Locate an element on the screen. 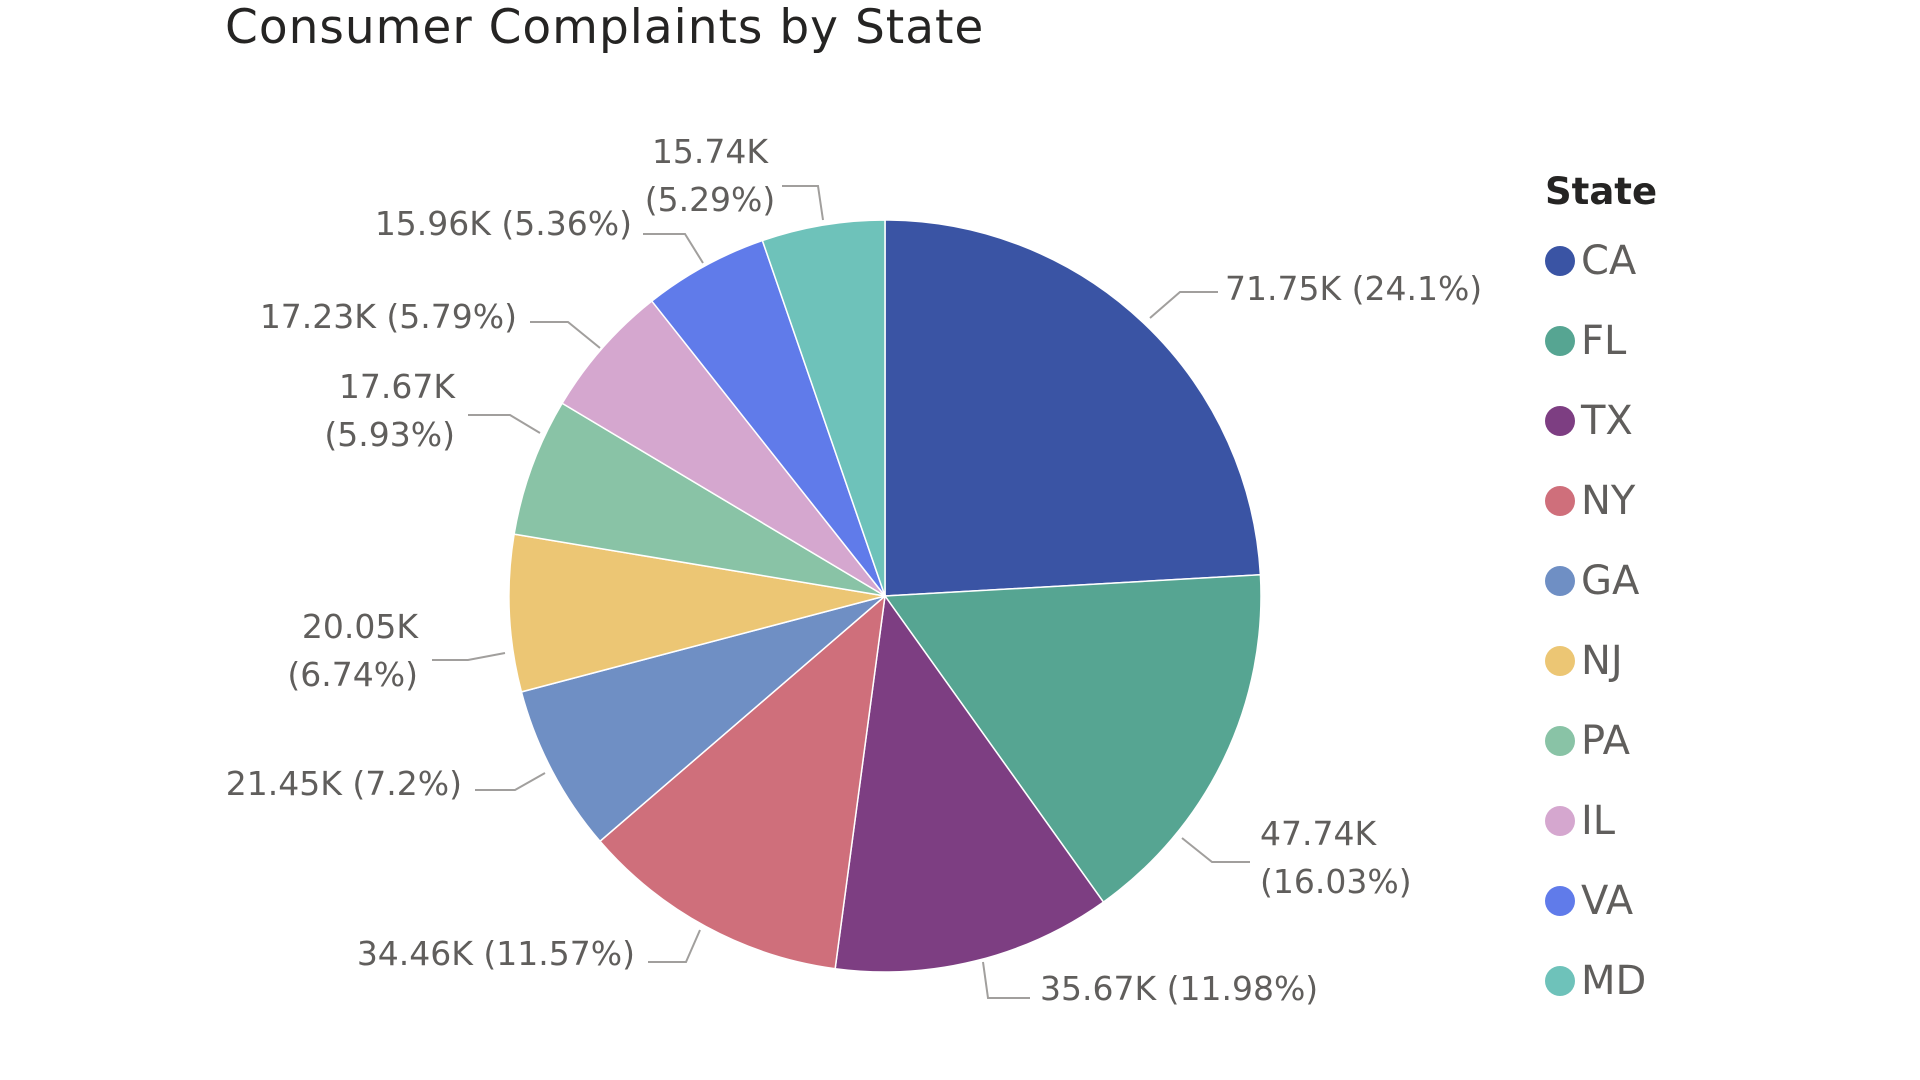 The image size is (1920, 1080). leader-line-fl is located at coordinates (1215, 850).